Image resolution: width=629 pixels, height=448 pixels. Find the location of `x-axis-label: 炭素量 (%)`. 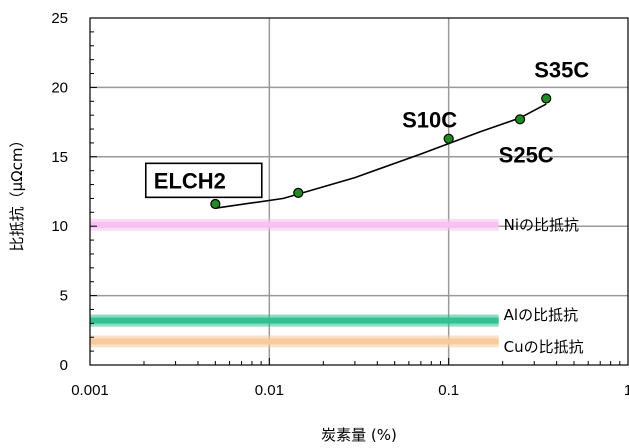

x-axis-label: 炭素量 (%) is located at coordinates (359, 435).